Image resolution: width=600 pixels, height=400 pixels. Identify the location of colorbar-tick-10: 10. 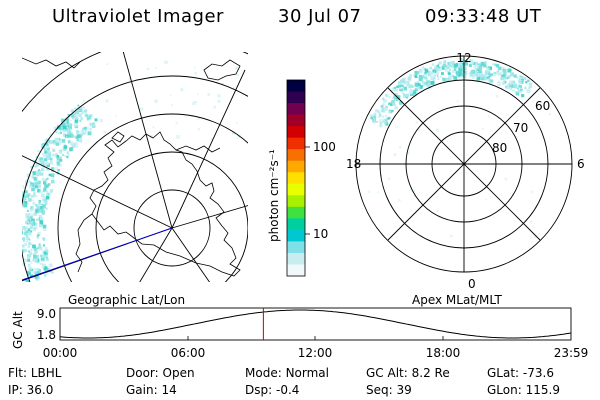
(320, 234).